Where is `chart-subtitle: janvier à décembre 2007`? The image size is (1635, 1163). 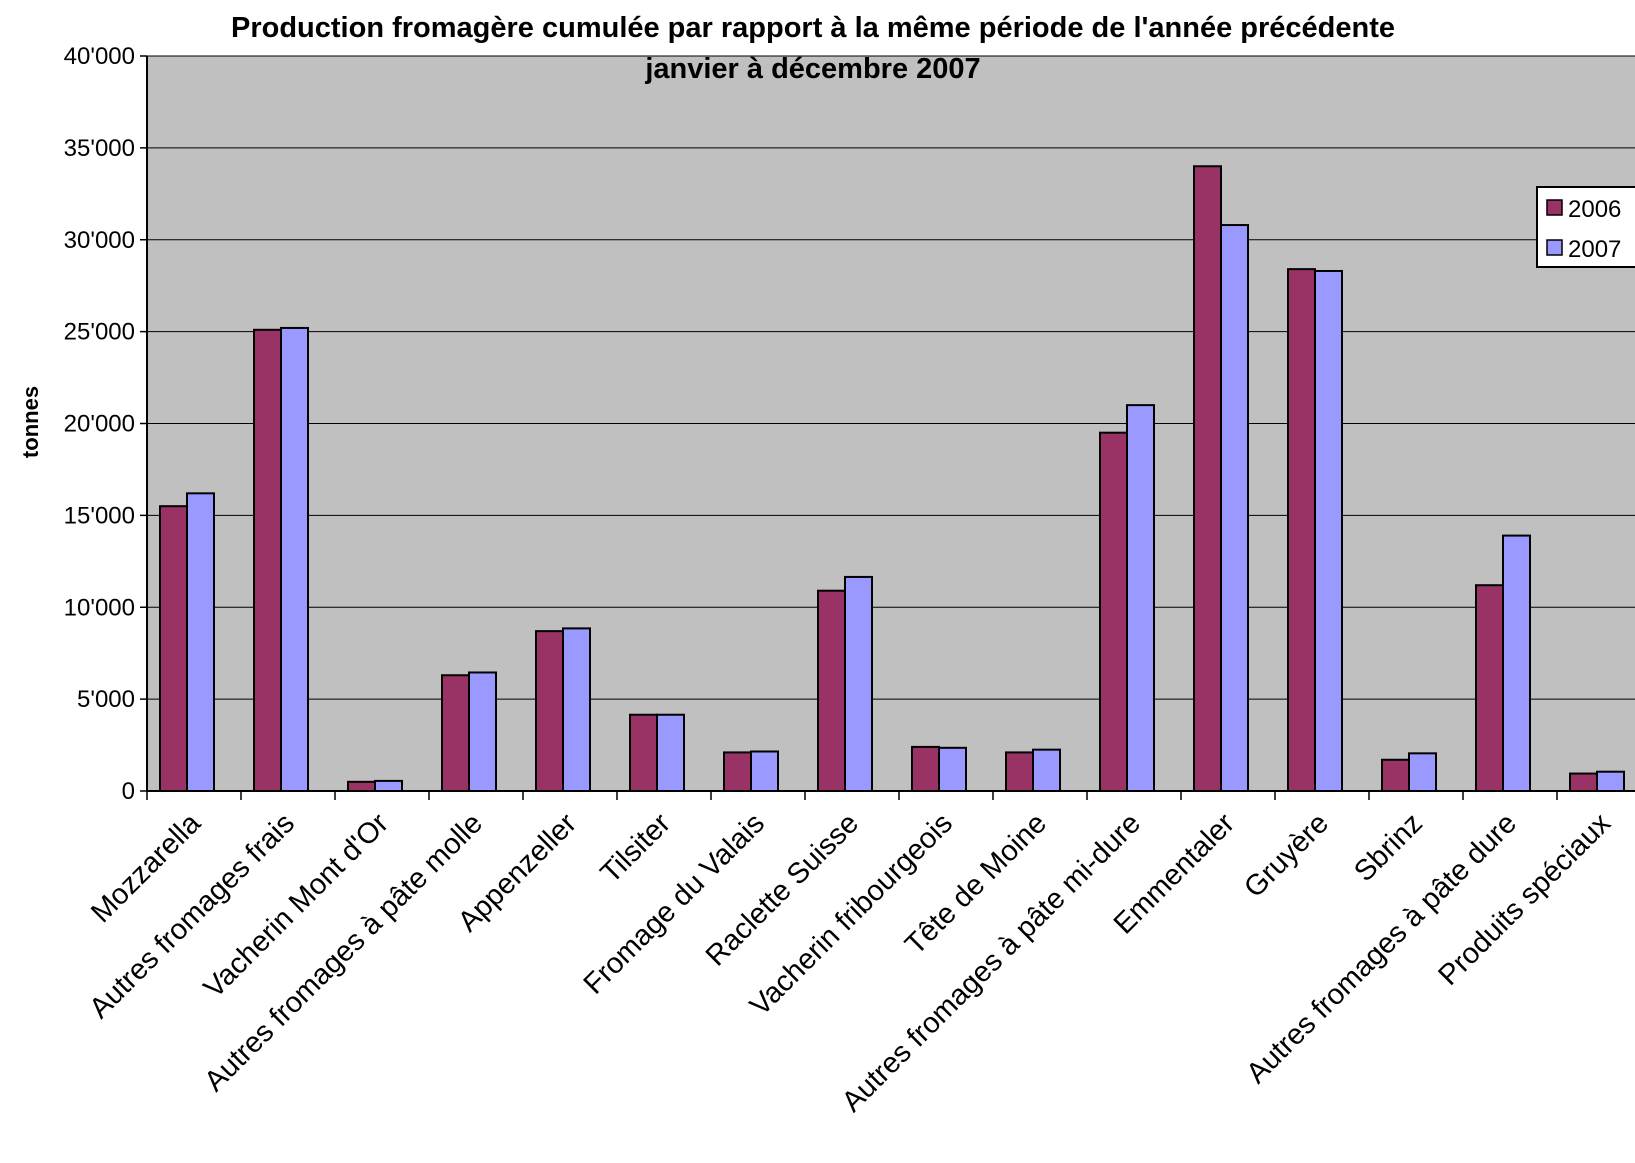
chart-subtitle: janvier à décembre 2007 is located at coordinates (812, 69).